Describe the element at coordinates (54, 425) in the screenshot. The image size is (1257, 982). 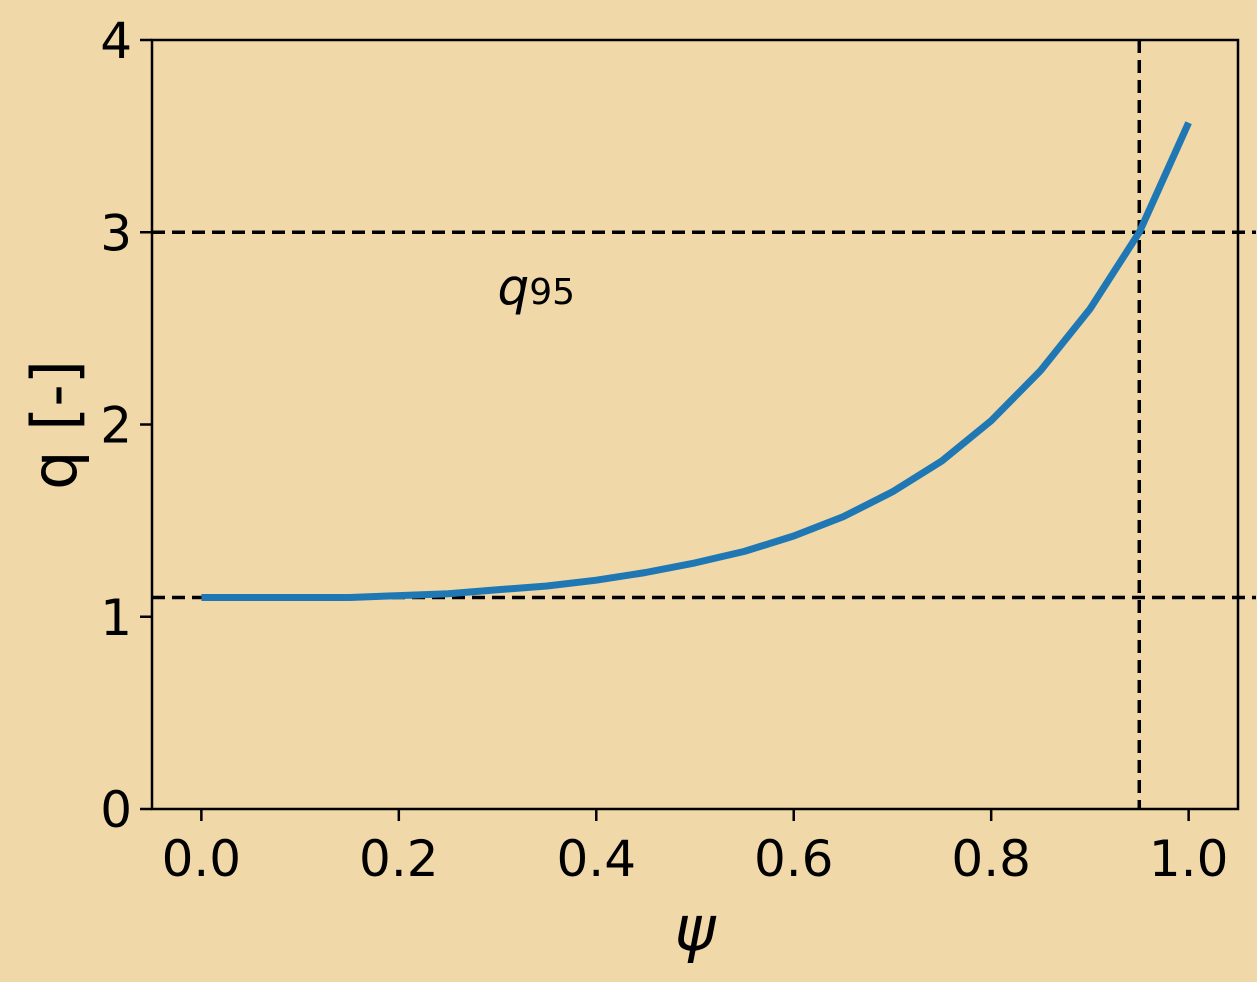
I see `y-axis-label: q [-]` at that location.